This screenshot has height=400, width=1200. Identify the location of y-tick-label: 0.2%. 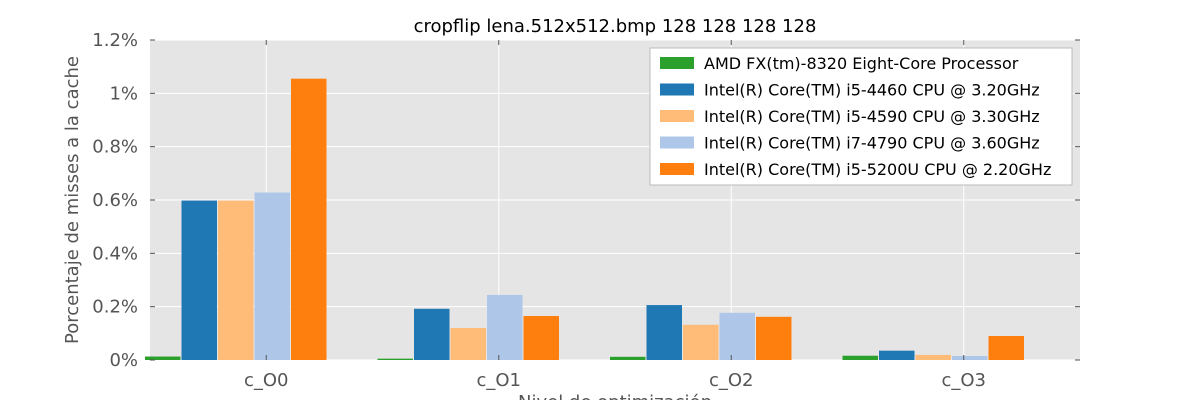
(115, 307).